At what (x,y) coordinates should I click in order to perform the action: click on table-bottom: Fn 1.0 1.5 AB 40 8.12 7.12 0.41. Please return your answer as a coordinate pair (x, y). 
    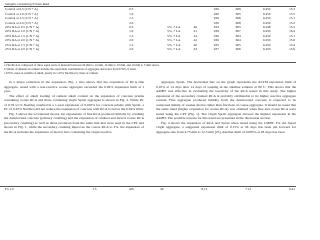
    Looking at the image, I should click on (148, 188).